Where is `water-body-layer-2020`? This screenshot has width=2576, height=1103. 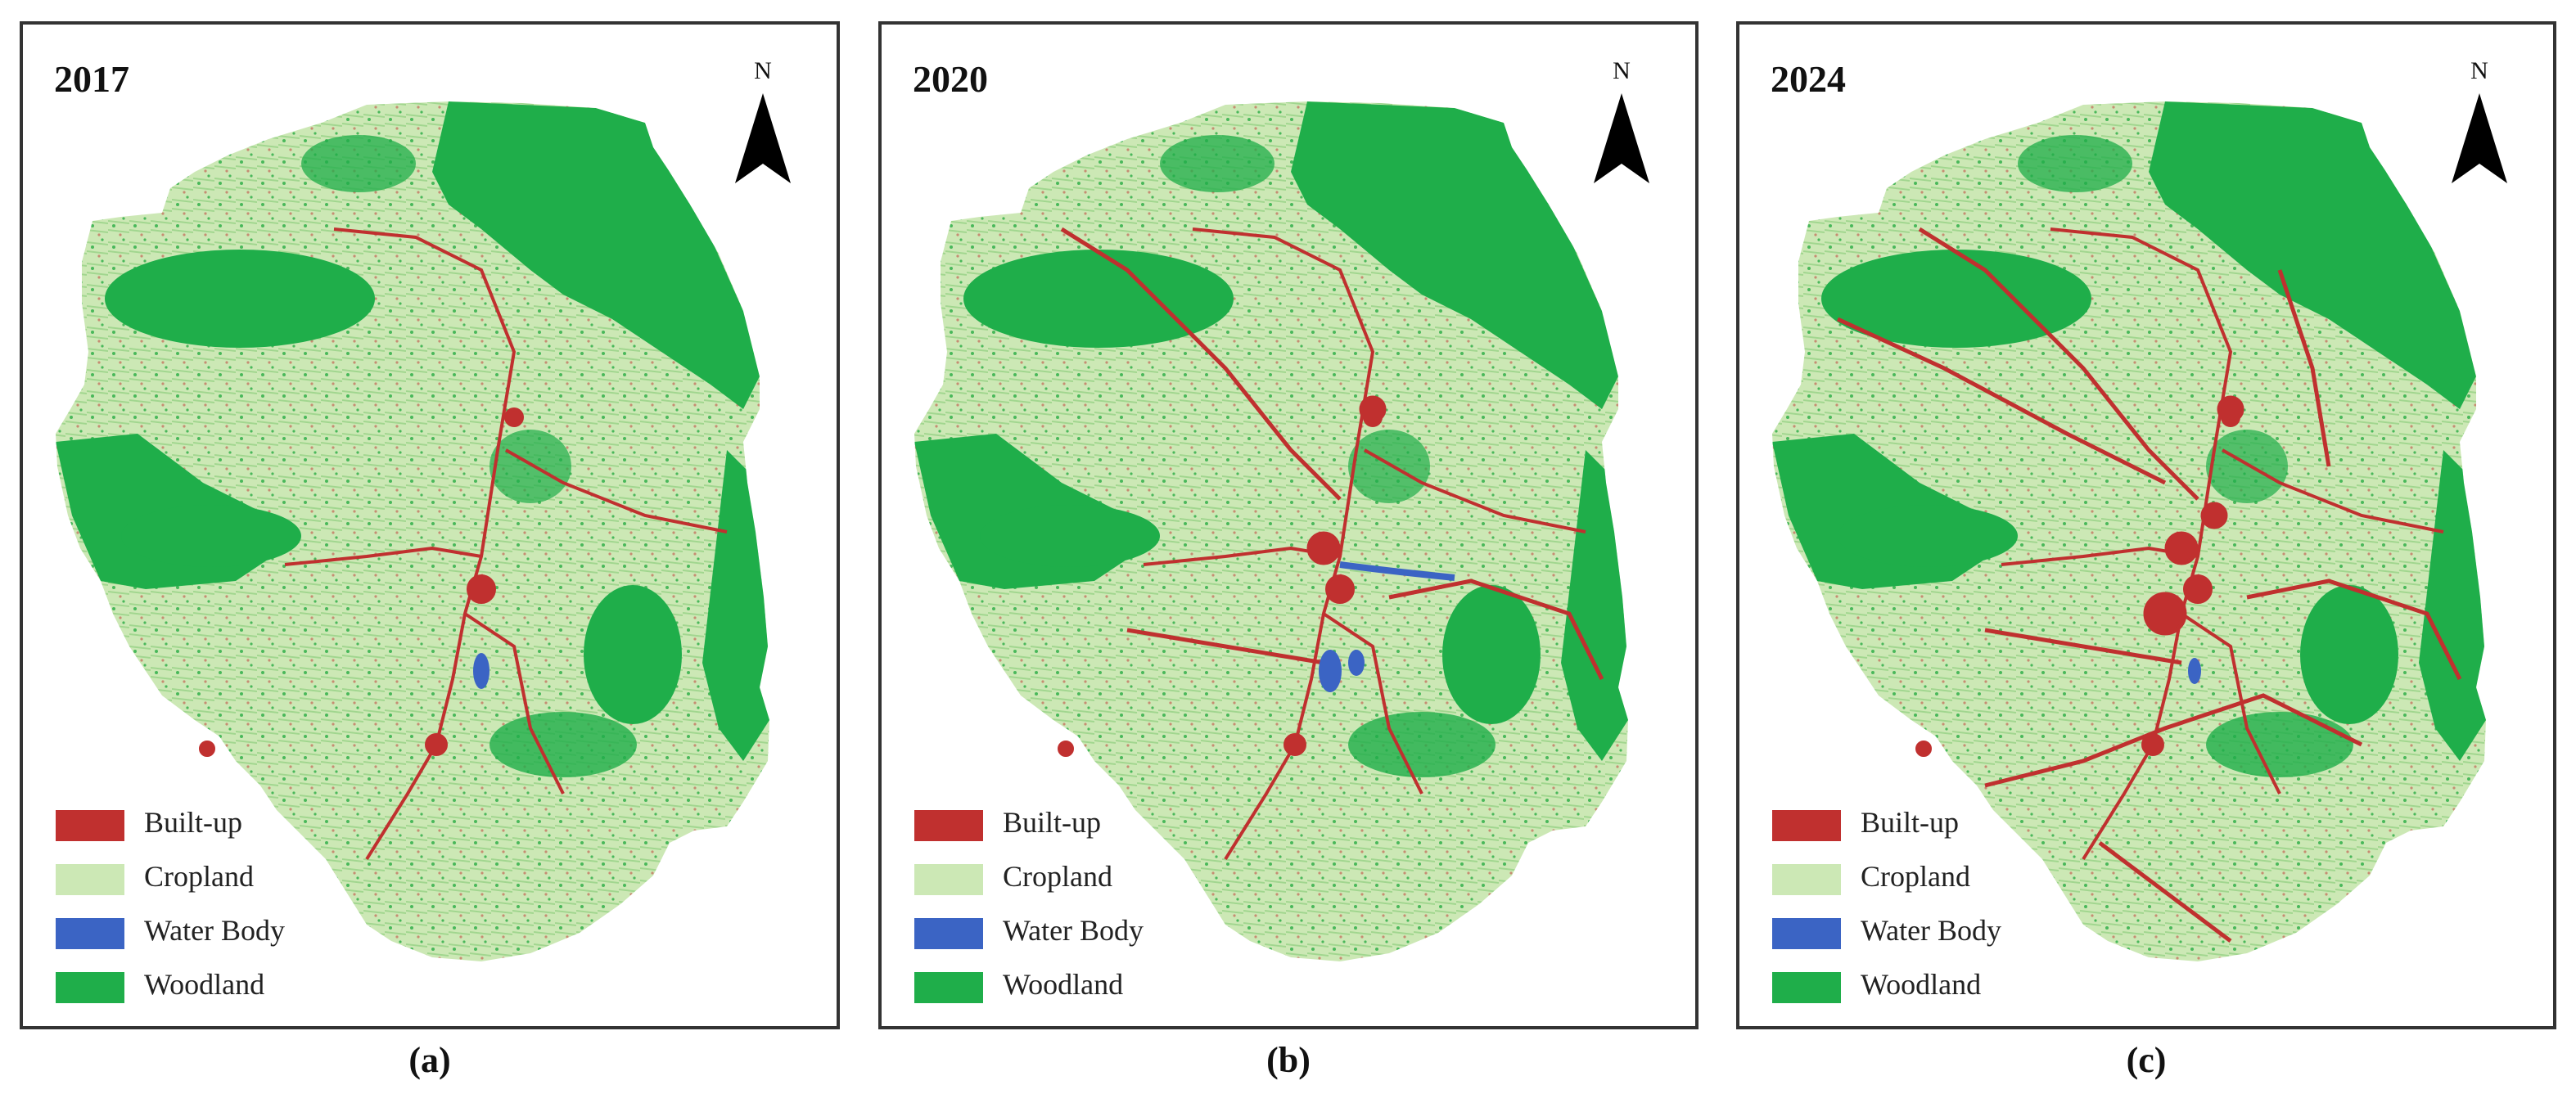 water-body-layer-2020 is located at coordinates (1387, 626).